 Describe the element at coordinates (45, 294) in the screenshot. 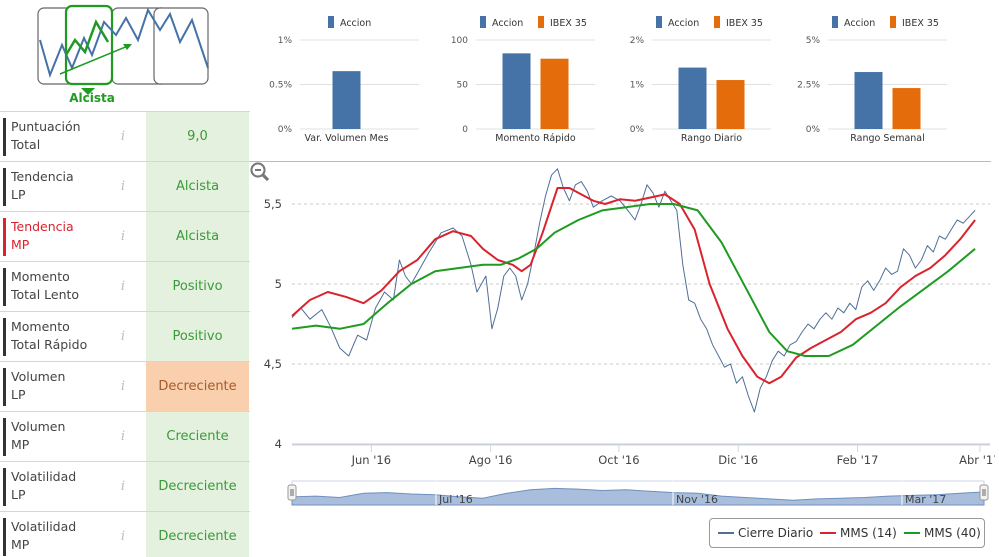

I see `indicator-label-line2: Total Lento` at that location.